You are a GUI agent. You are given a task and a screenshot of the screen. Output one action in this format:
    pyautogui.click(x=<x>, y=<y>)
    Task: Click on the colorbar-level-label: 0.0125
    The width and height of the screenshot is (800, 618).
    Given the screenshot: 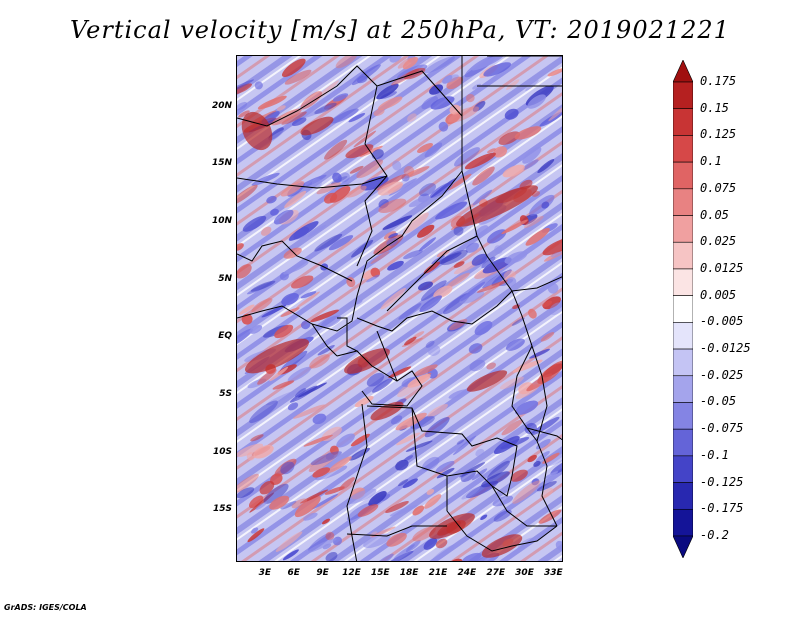 What is the action you would take?
    pyautogui.click(x=722, y=267)
    